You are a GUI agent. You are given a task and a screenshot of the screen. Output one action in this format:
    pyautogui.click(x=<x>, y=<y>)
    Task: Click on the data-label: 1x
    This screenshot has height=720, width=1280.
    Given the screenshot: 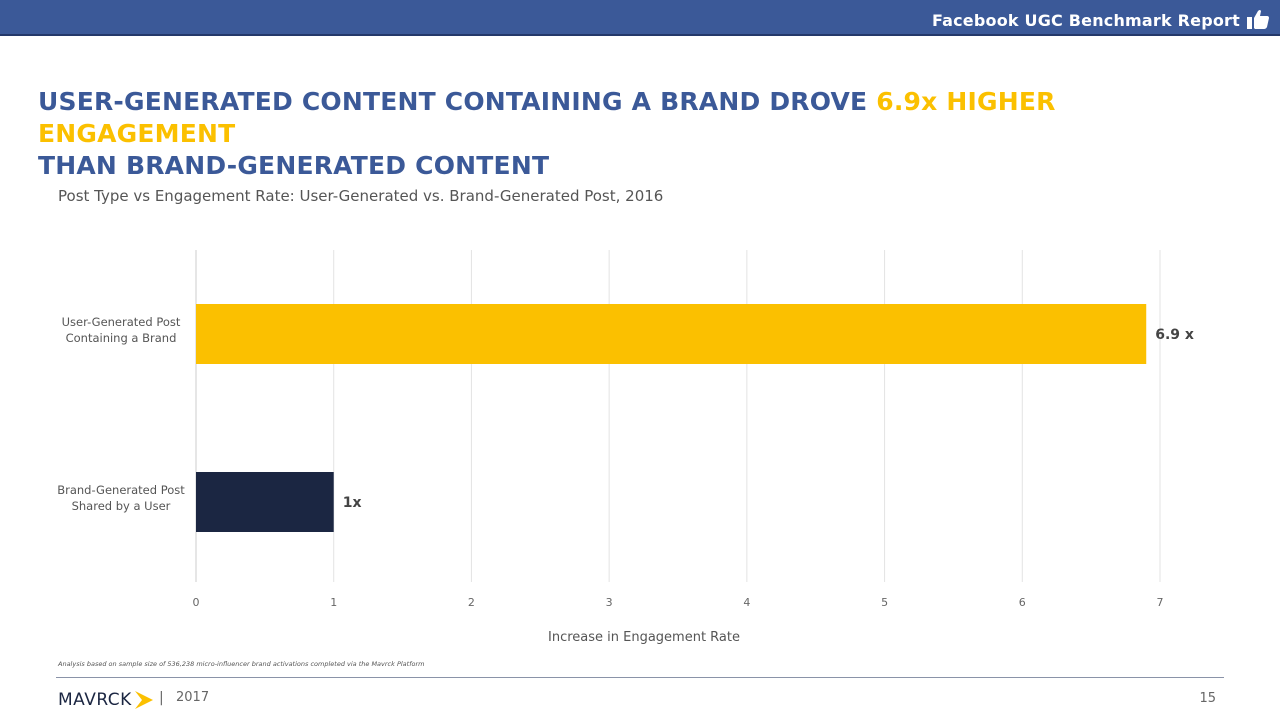 What is the action you would take?
    pyautogui.click(x=352, y=503)
    